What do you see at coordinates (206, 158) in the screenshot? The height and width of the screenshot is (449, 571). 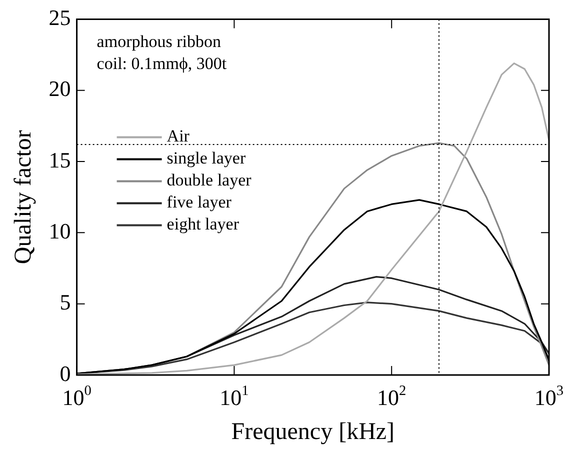 I see `legend-label: single layer` at bounding box center [206, 158].